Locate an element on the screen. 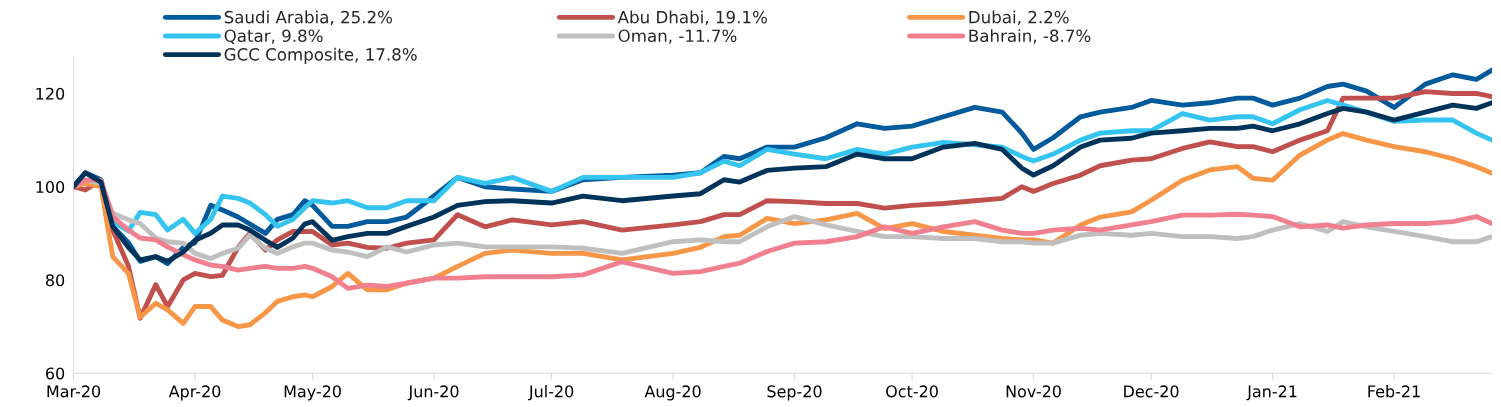 The image size is (1501, 407). legend-label: Oman, -11.7% is located at coordinates (677, 36).